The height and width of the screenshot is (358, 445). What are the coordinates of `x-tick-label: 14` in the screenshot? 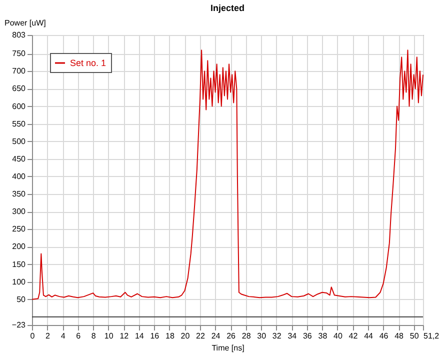 It's located at (139, 336).